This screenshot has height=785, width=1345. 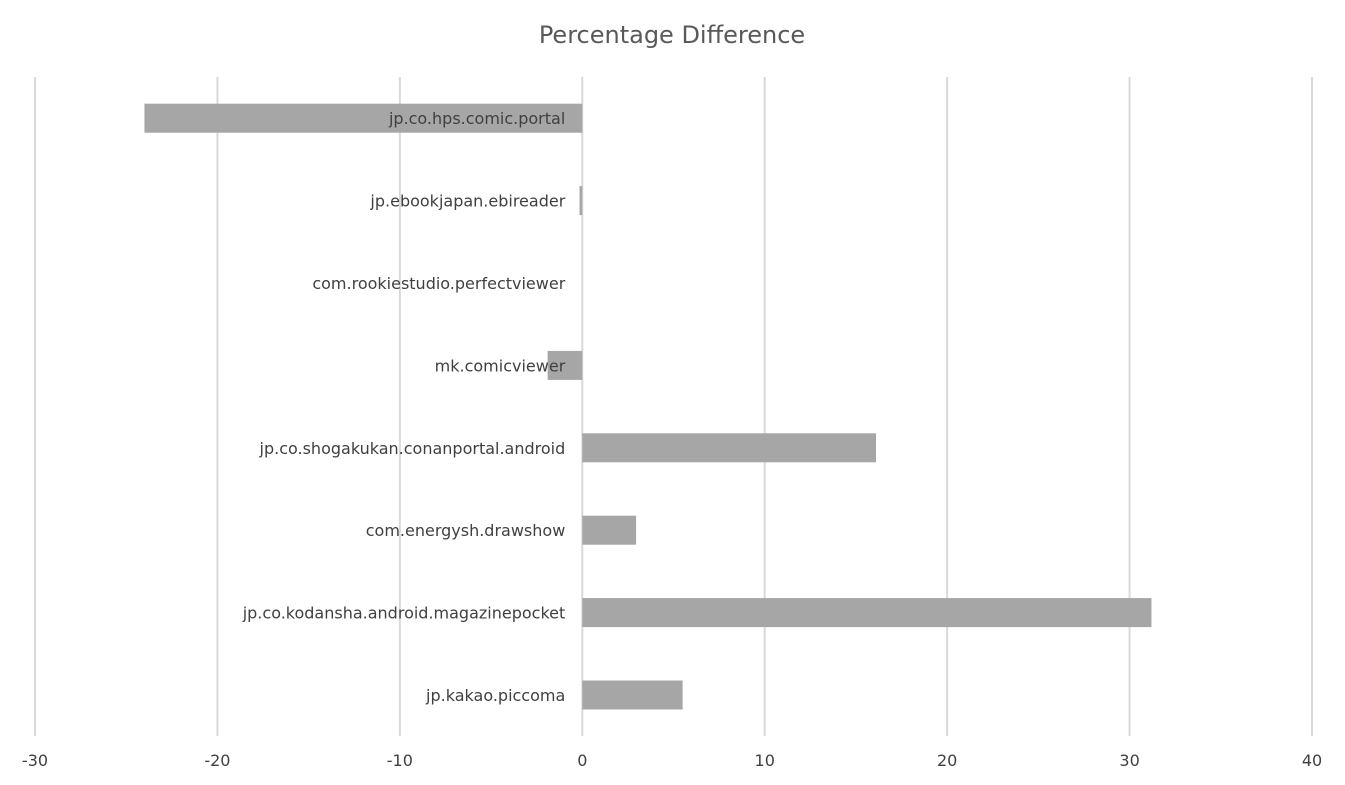 What do you see at coordinates (412, 448) in the screenshot?
I see `category-label-5: jp.co.shogakukan.conanportal.android` at bounding box center [412, 448].